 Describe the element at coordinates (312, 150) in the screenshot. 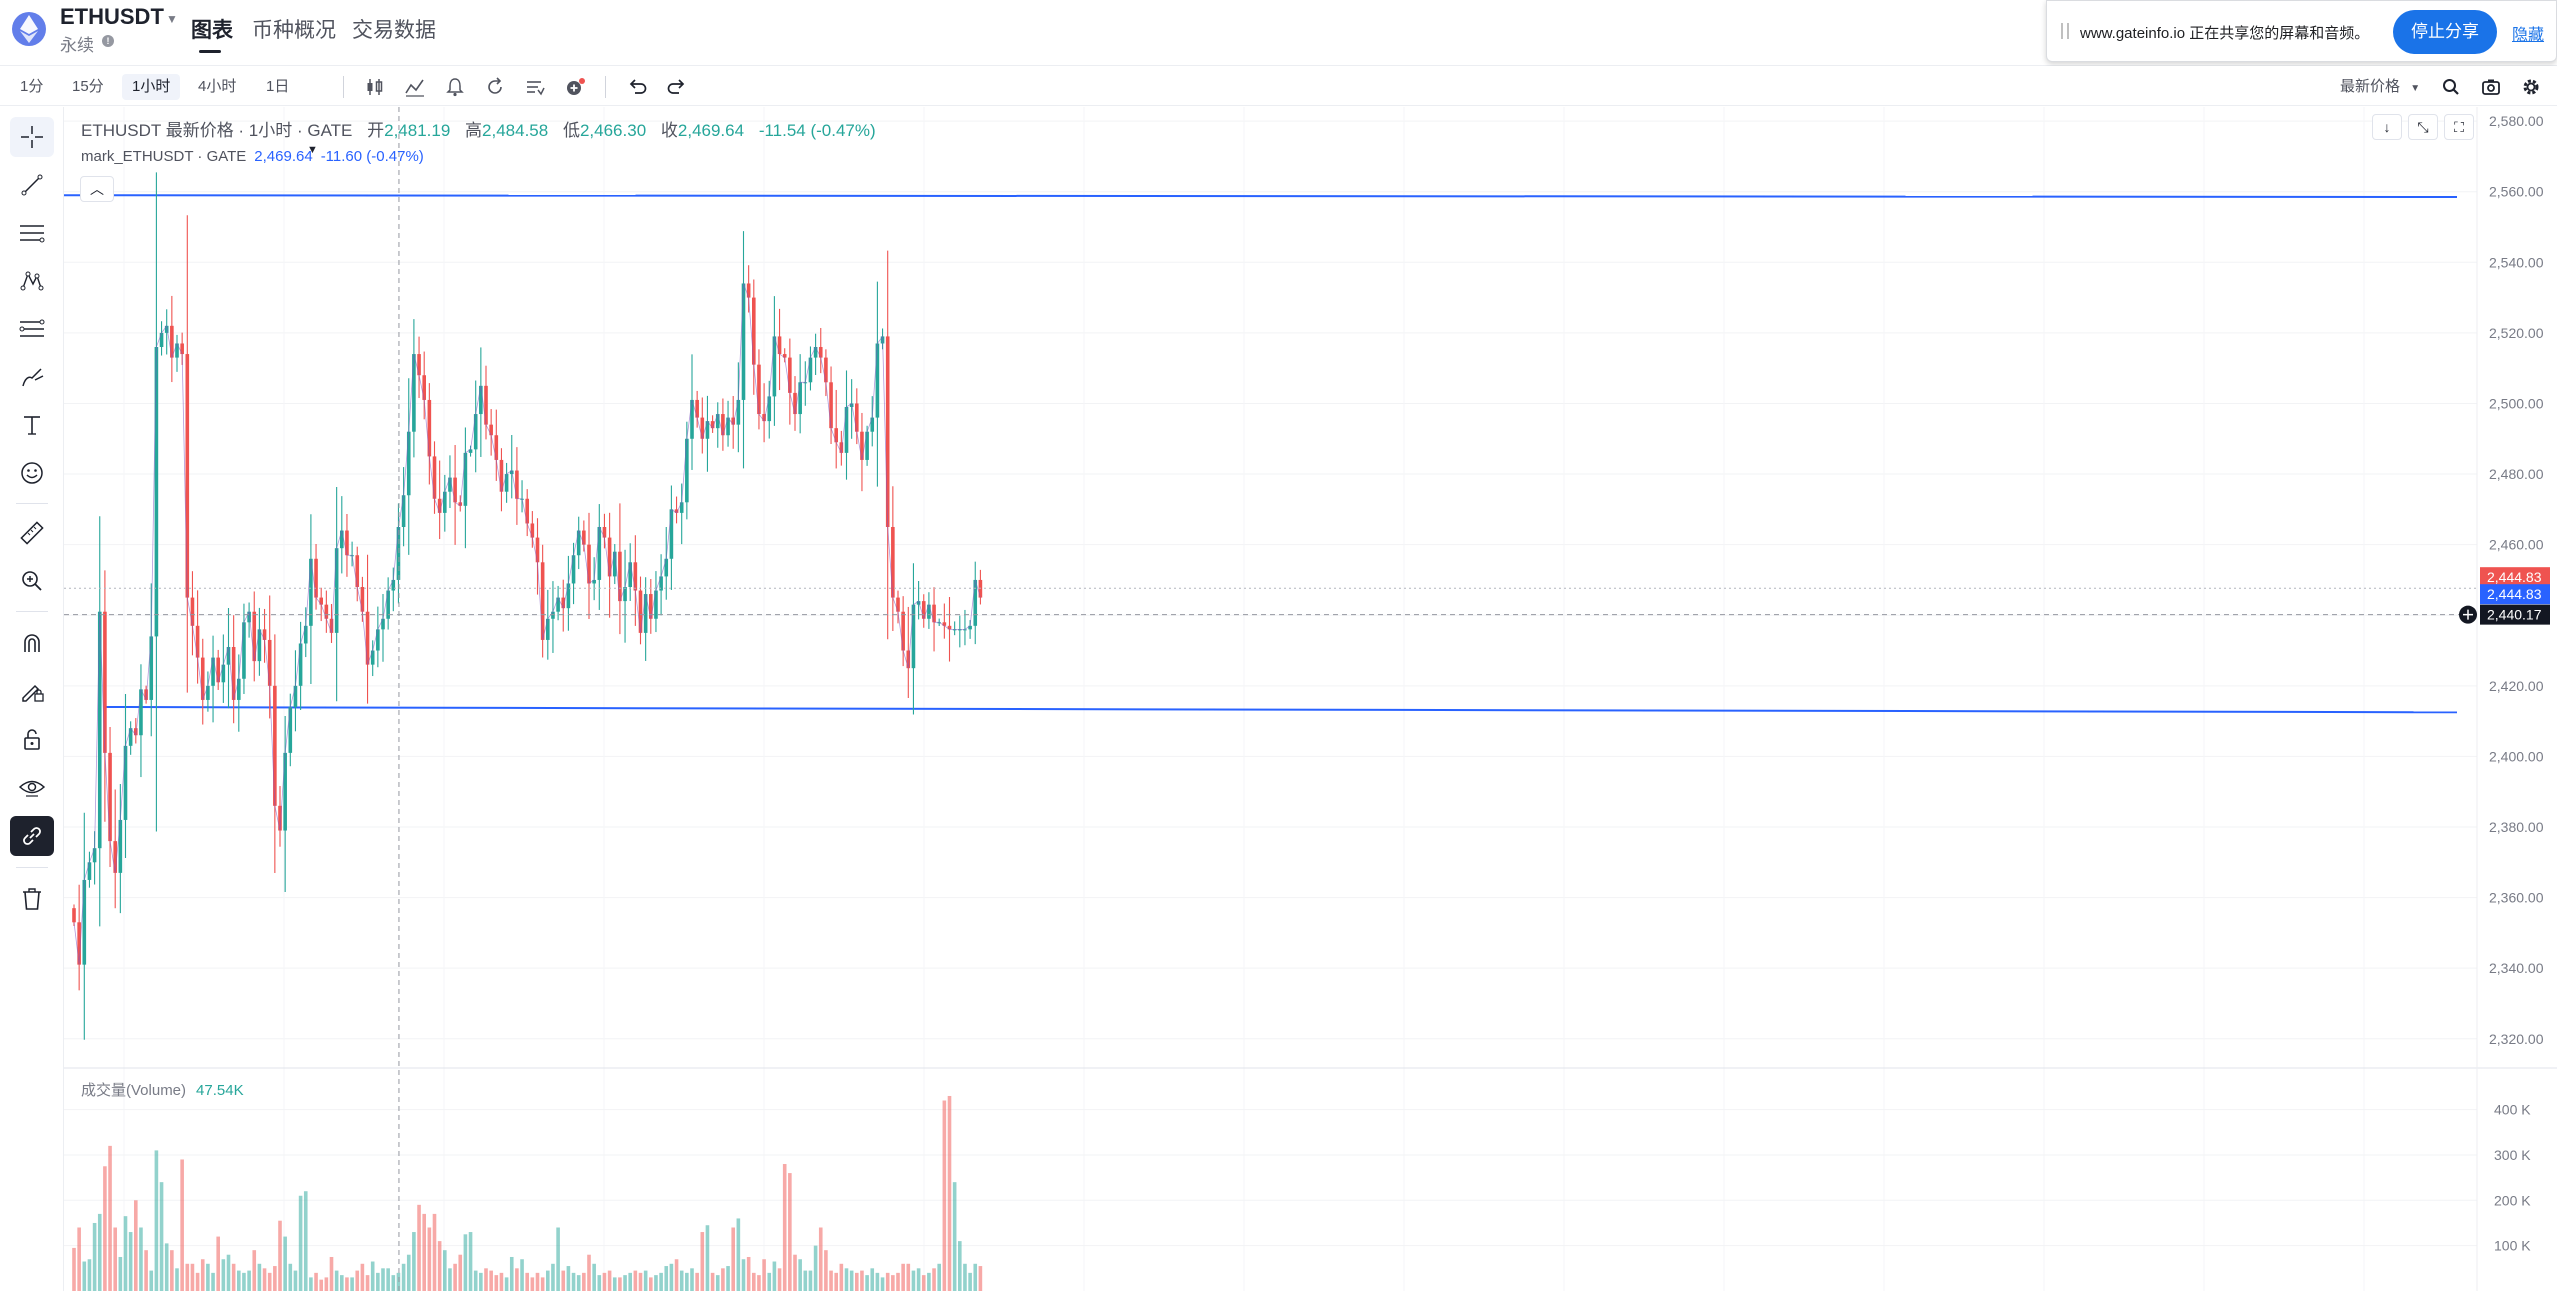

I see `timeframe-dropdown-icon: ▼` at that location.